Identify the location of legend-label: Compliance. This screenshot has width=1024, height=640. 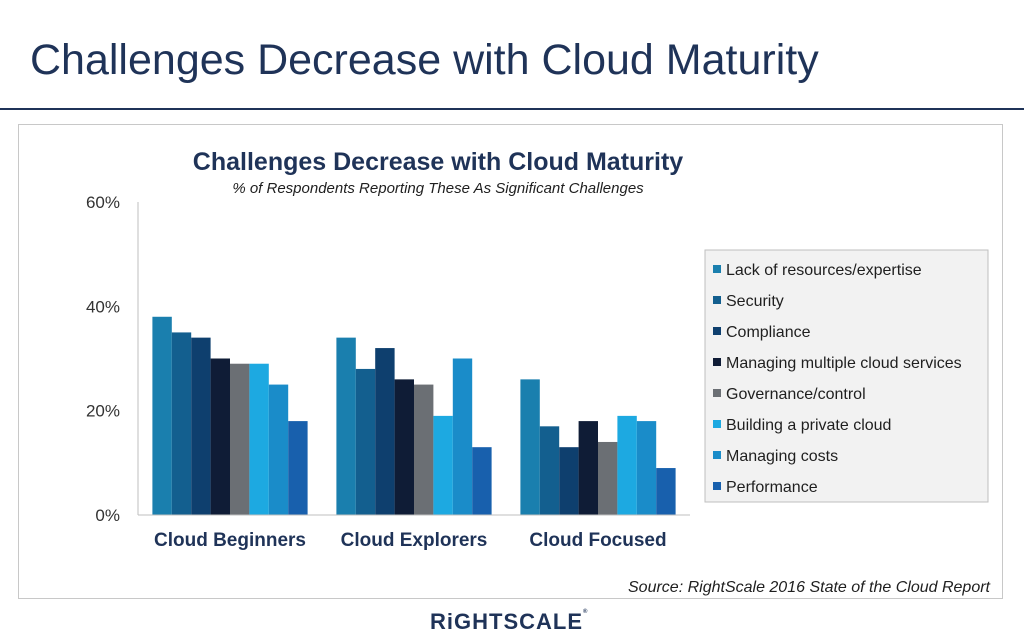
(768, 332).